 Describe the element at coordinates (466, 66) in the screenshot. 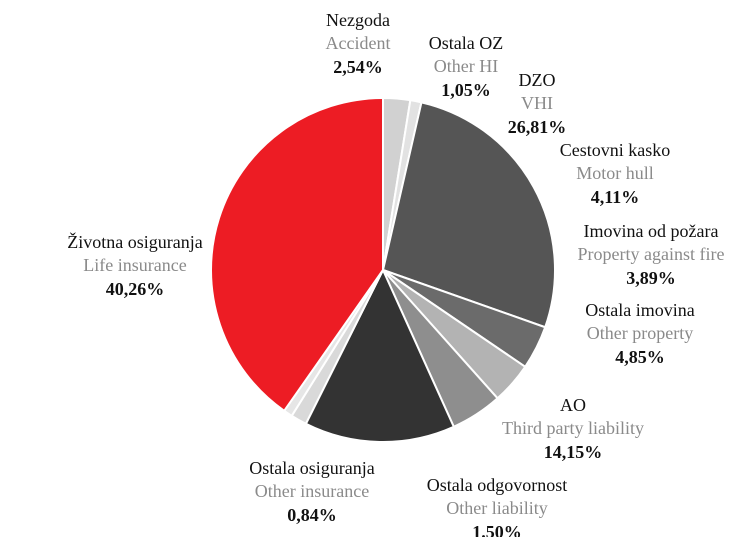

I see `slice-label-en: Other HI` at that location.